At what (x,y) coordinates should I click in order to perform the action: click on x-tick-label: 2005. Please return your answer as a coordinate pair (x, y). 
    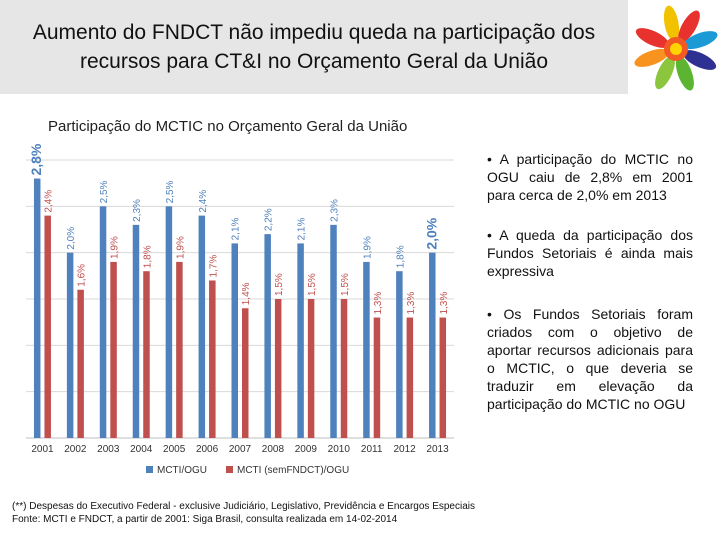
    Looking at the image, I should click on (174, 449).